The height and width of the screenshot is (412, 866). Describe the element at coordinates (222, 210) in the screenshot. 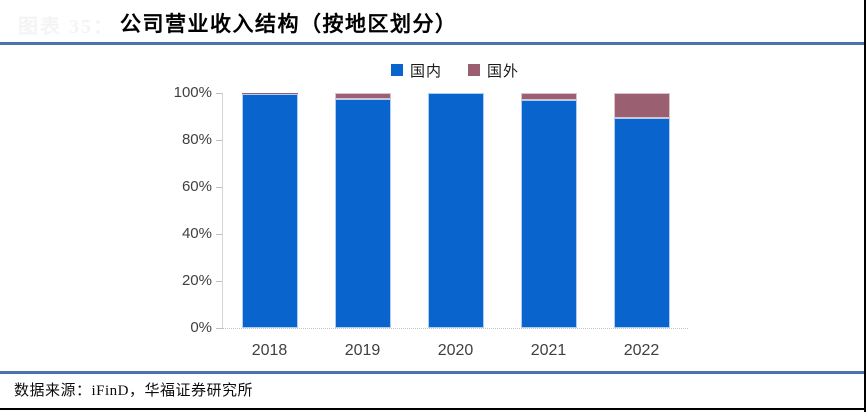

I see `y-axis-line` at that location.